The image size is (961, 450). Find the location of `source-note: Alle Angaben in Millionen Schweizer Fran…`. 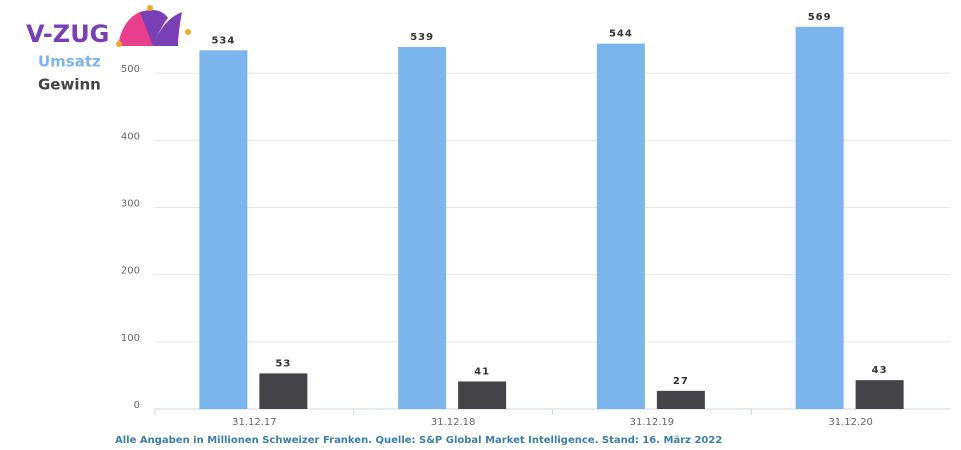

source-note: Alle Angaben in Millionen Schweizer Fran… is located at coordinates (418, 440).